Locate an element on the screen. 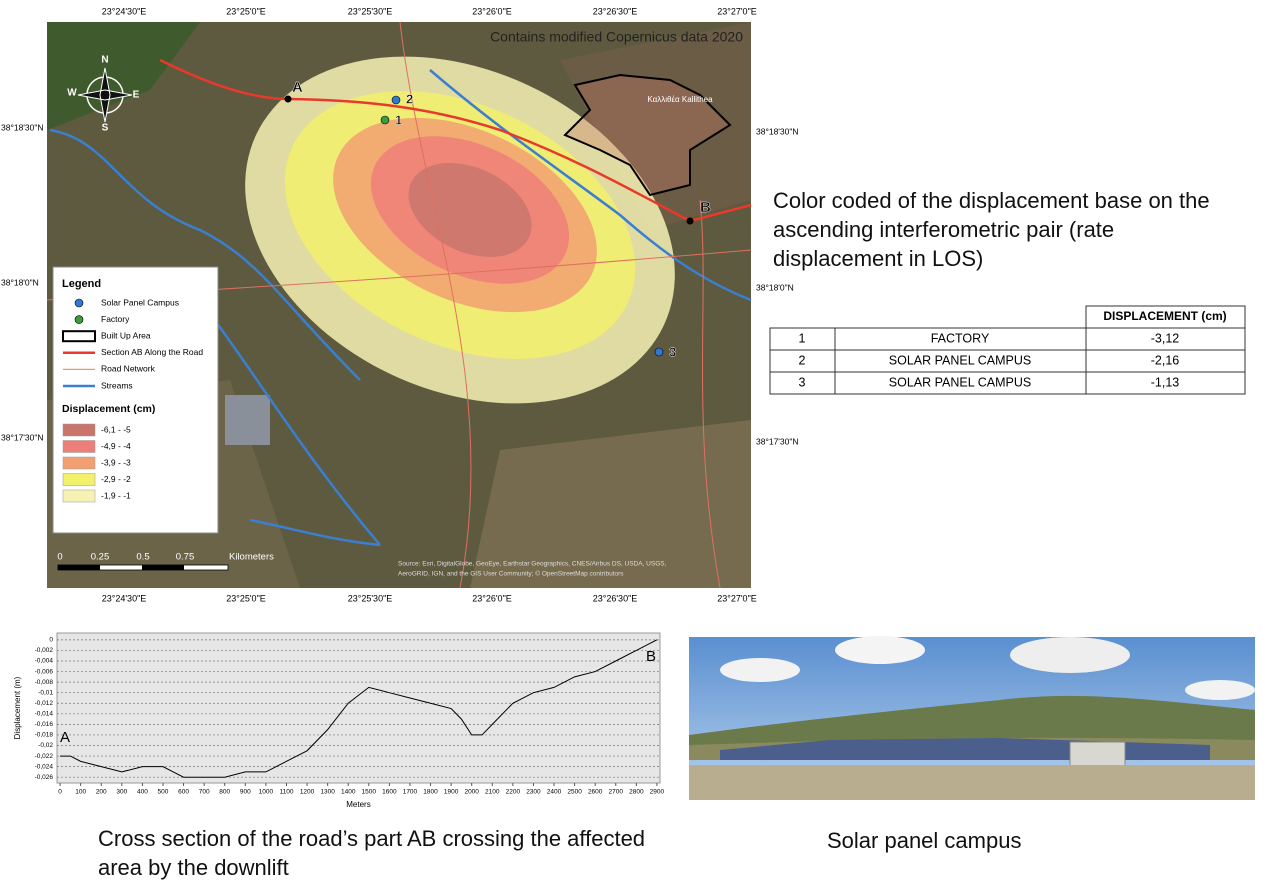  legend-item: Road Network is located at coordinates (128, 369).